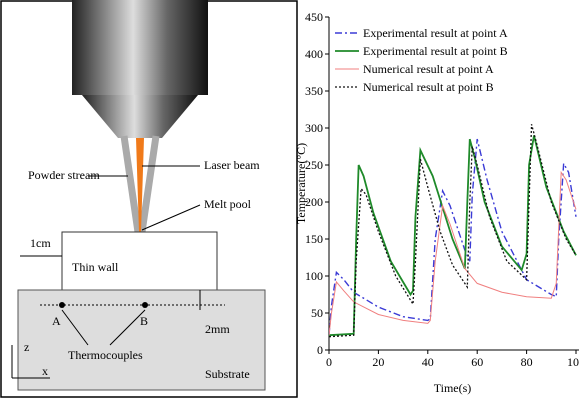 Image resolution: width=579 pixels, height=404 pixels. Describe the element at coordinates (527, 362) in the screenshot. I see `x-tick-label: 80` at that location.